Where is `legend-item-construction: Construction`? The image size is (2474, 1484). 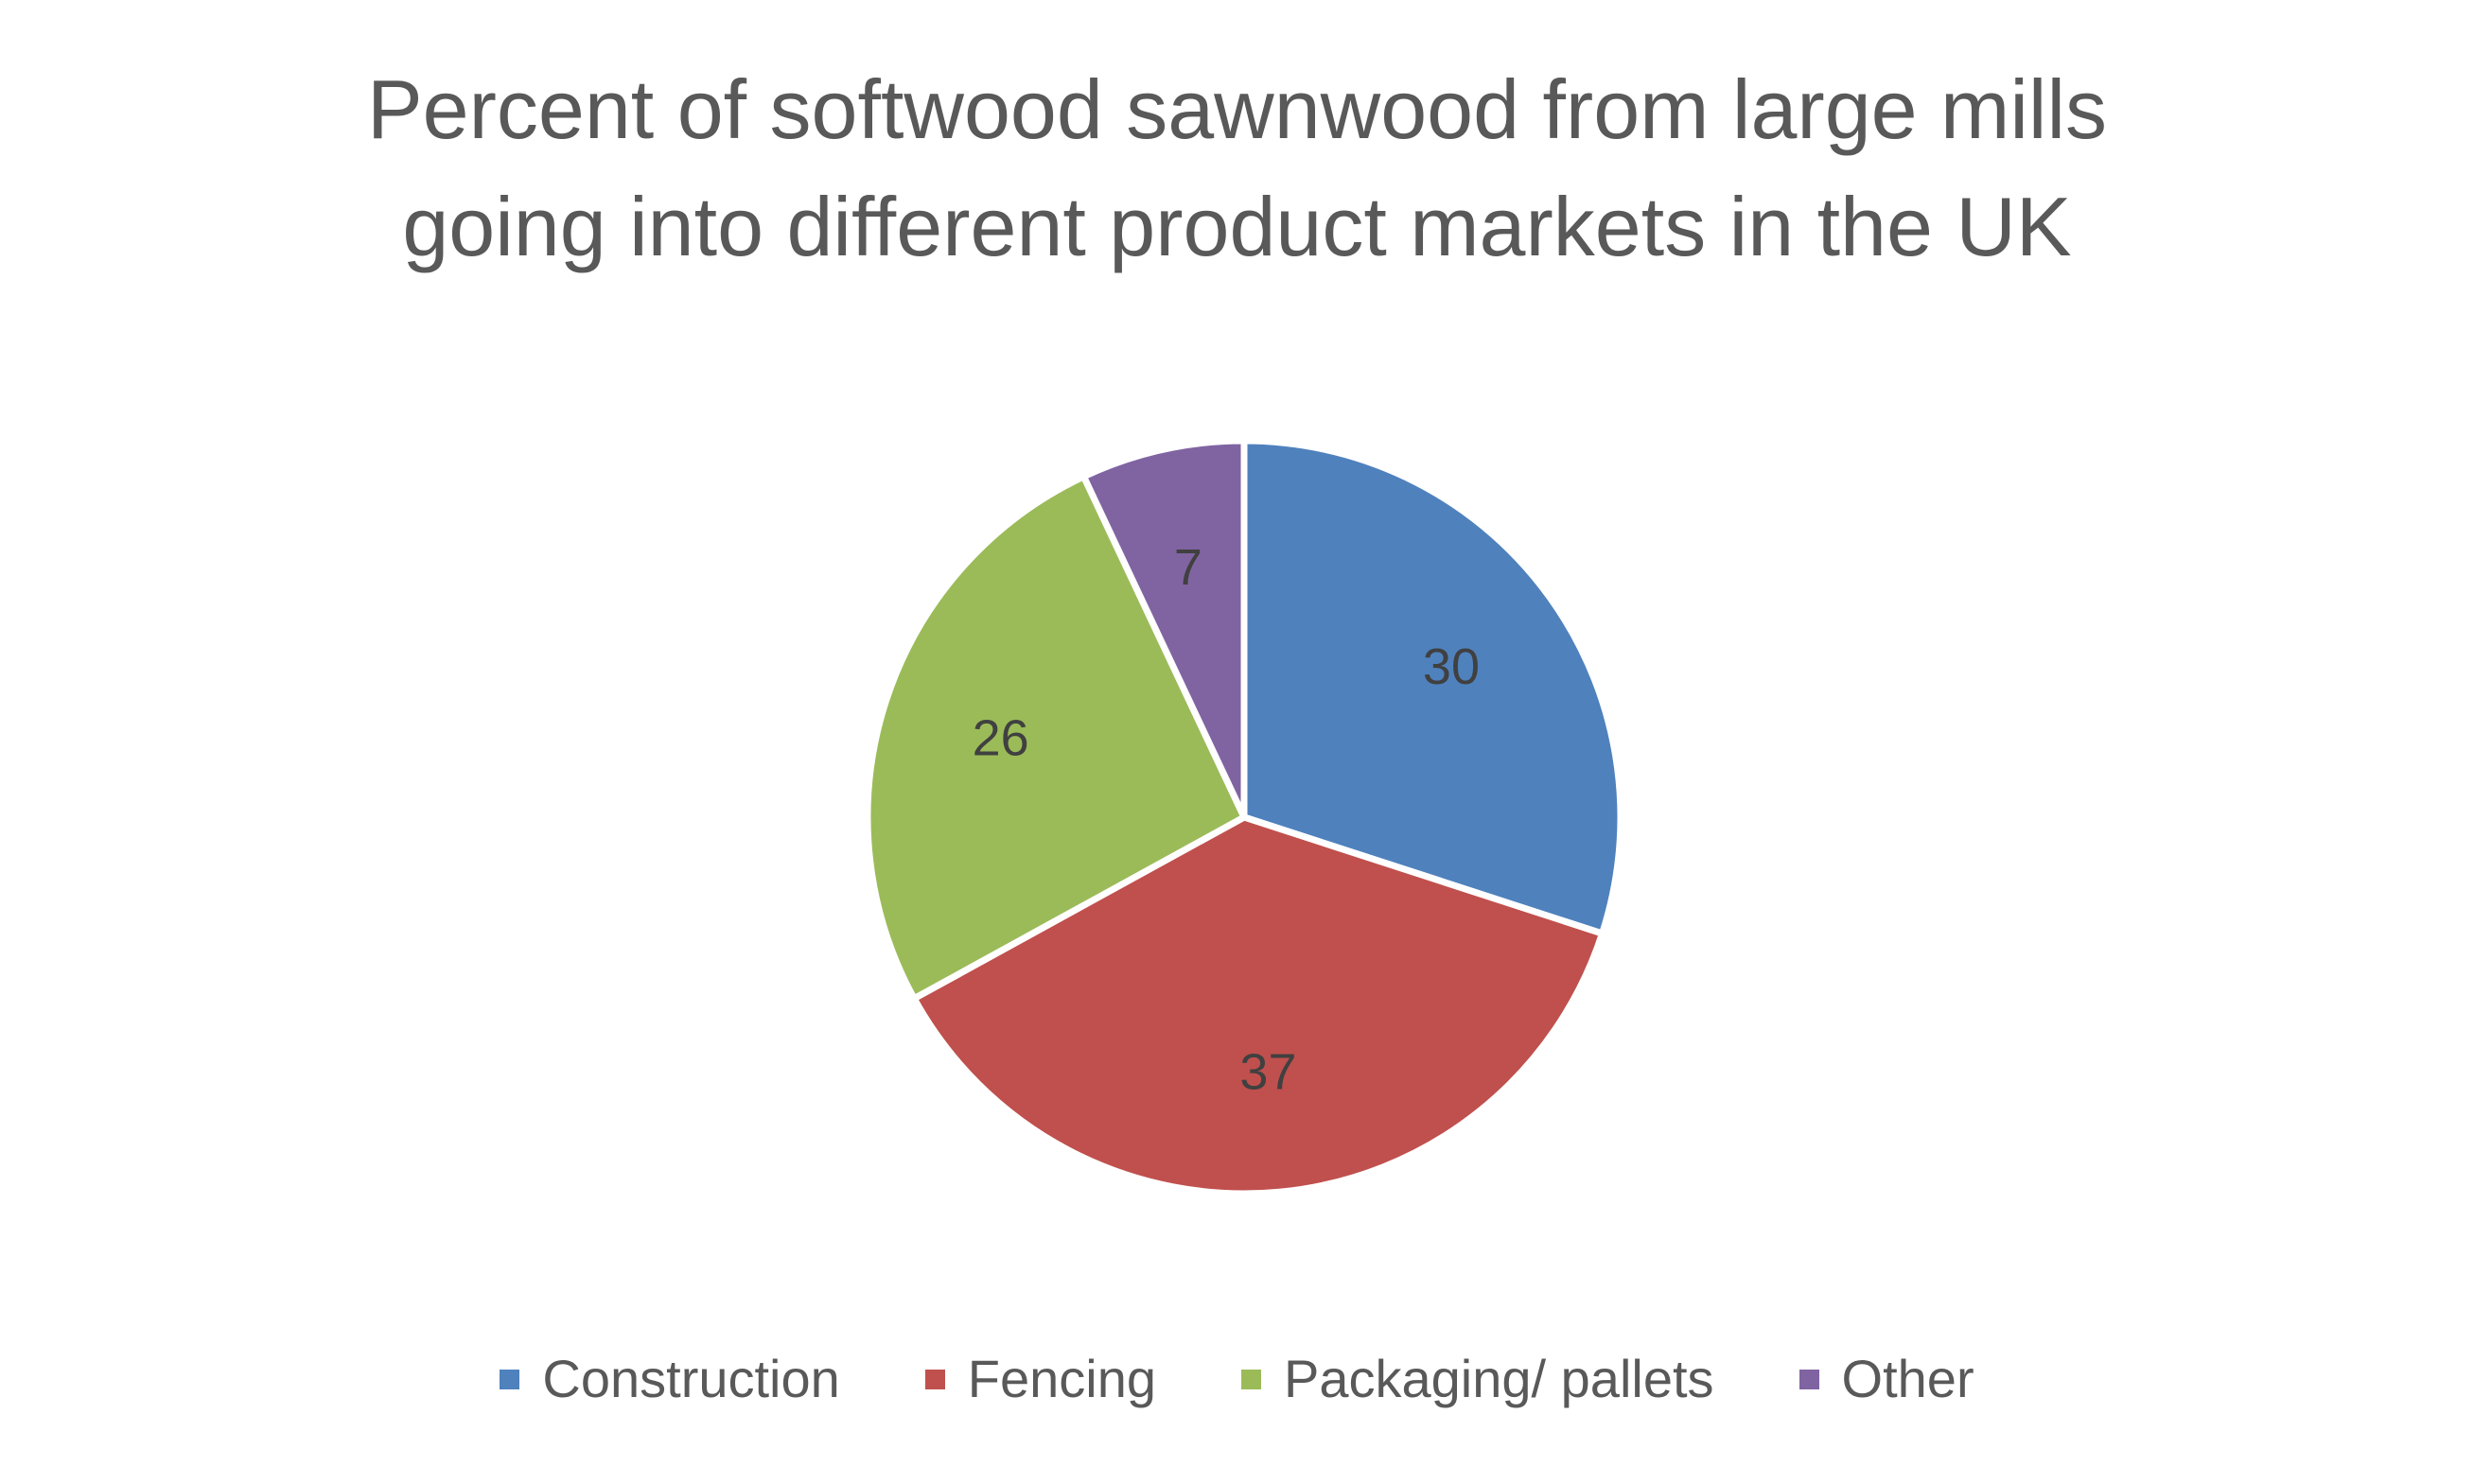
legend-item-construction: Construction is located at coordinates (670, 1379).